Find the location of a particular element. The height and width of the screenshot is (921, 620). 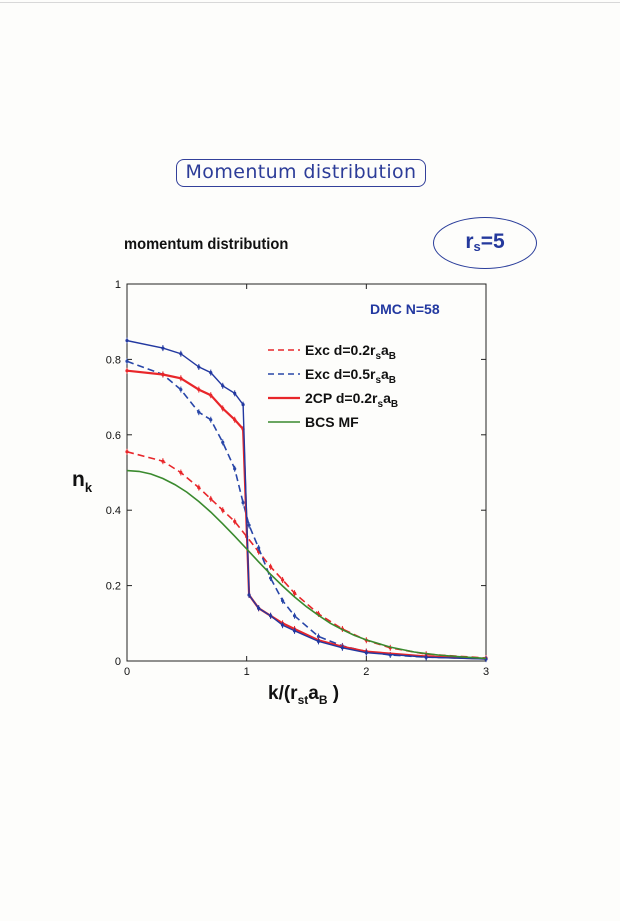

x-axis-label-part: ) is located at coordinates (333, 693).